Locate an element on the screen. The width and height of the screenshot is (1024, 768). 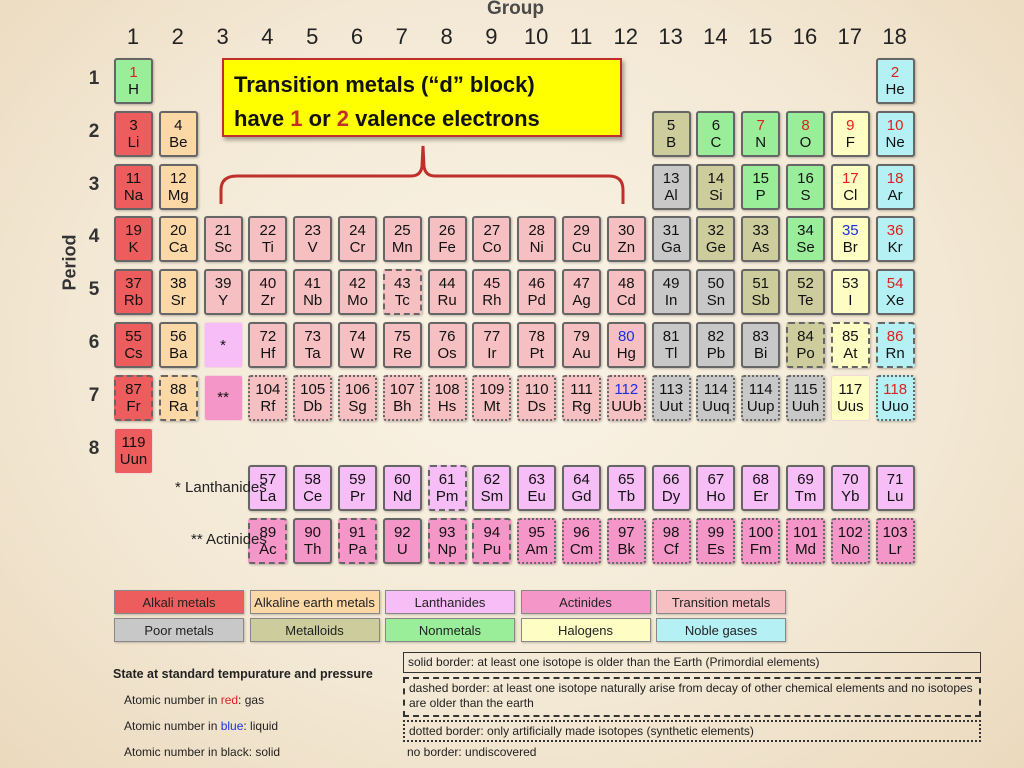
element-cell: 104 Rf is located at coordinates (268, 397).